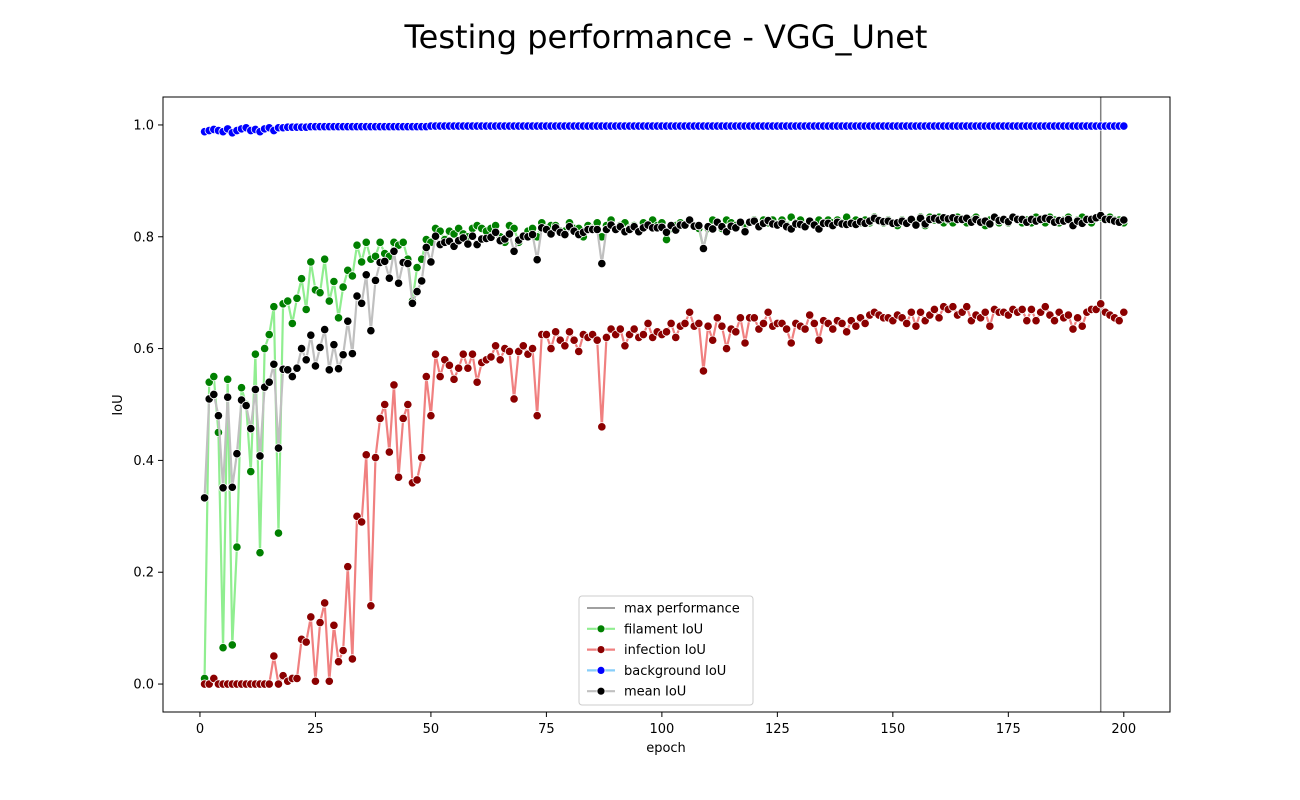 The width and height of the screenshot is (1300, 800). Describe the element at coordinates (1008, 729) in the screenshot. I see `x-tick-label: 175` at that location.